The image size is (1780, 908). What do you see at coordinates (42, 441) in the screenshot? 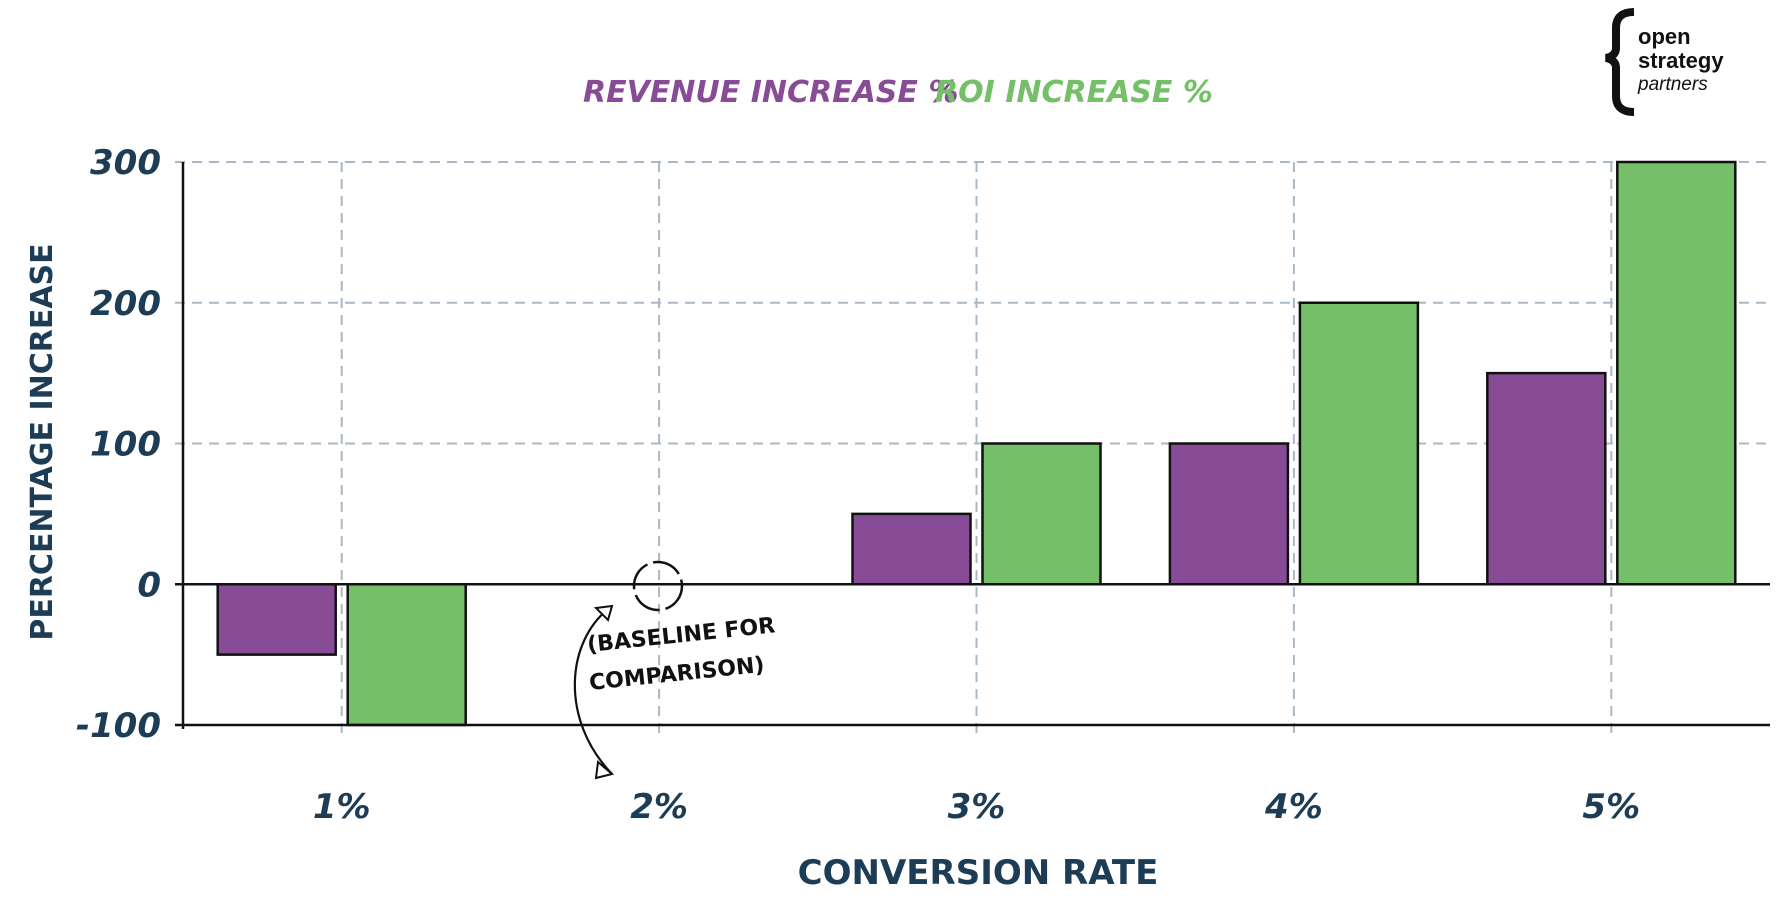
I see `y-axis-title: PERCENTAGE INCREASE` at bounding box center [42, 441].